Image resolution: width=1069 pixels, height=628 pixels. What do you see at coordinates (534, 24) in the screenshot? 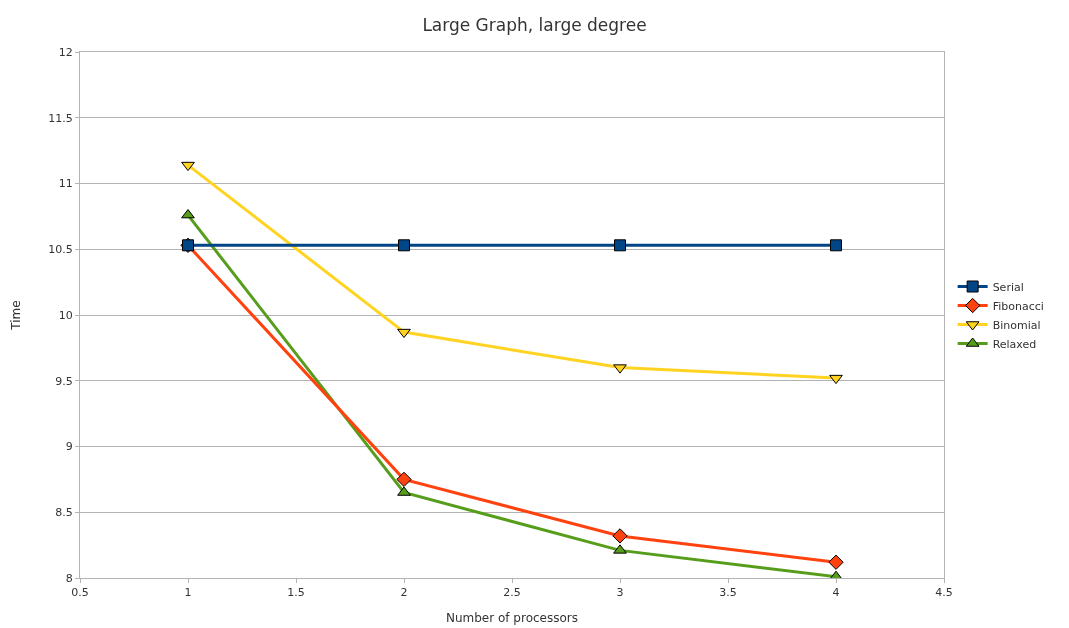
I see `chart-title: Large Graph, large degree` at bounding box center [534, 24].